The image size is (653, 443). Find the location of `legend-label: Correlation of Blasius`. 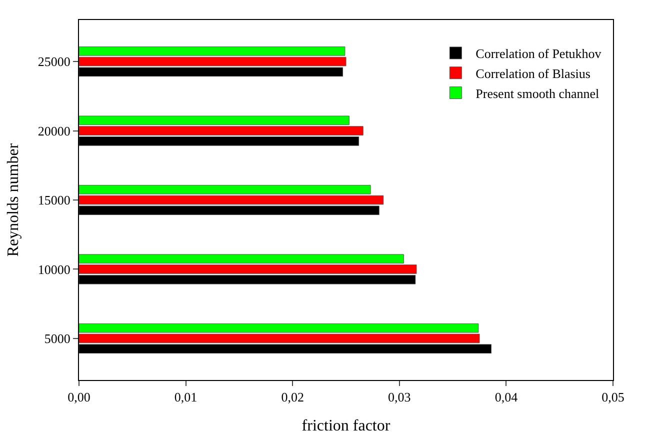

legend-label: Correlation of Blasius is located at coordinates (533, 73).